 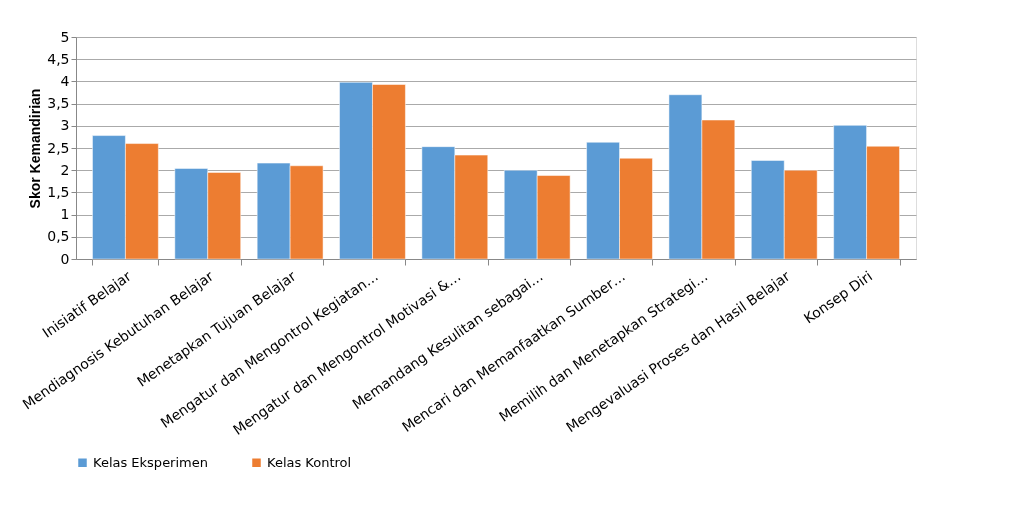 What do you see at coordinates (58, 103) in the screenshot?
I see `y-tick-label: 3,5` at bounding box center [58, 103].